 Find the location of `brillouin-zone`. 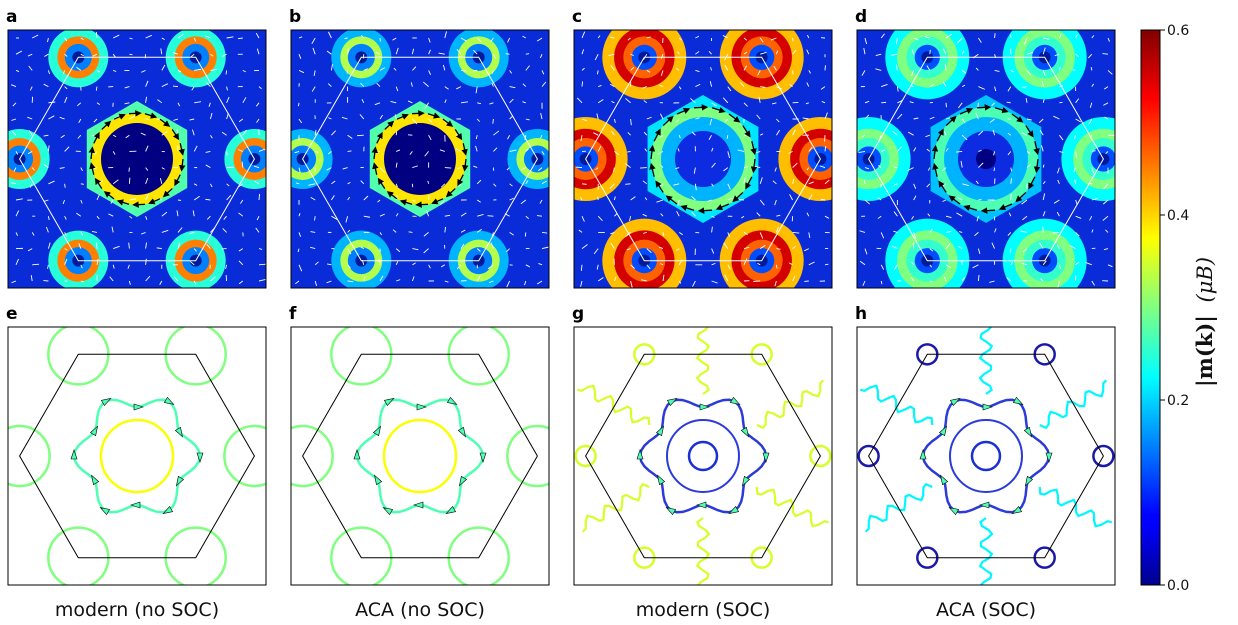

brillouin-zone is located at coordinates (420, 456).